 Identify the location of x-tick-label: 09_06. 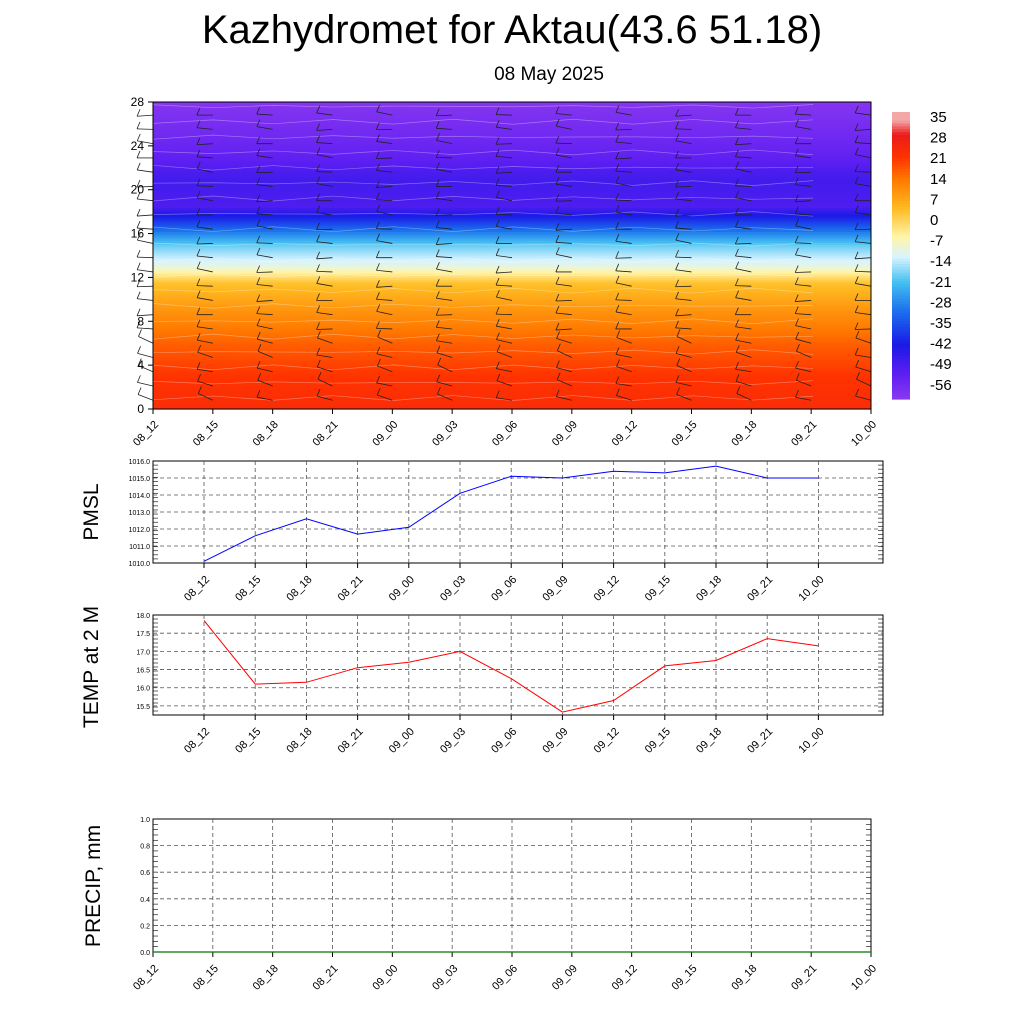
(505, 978).